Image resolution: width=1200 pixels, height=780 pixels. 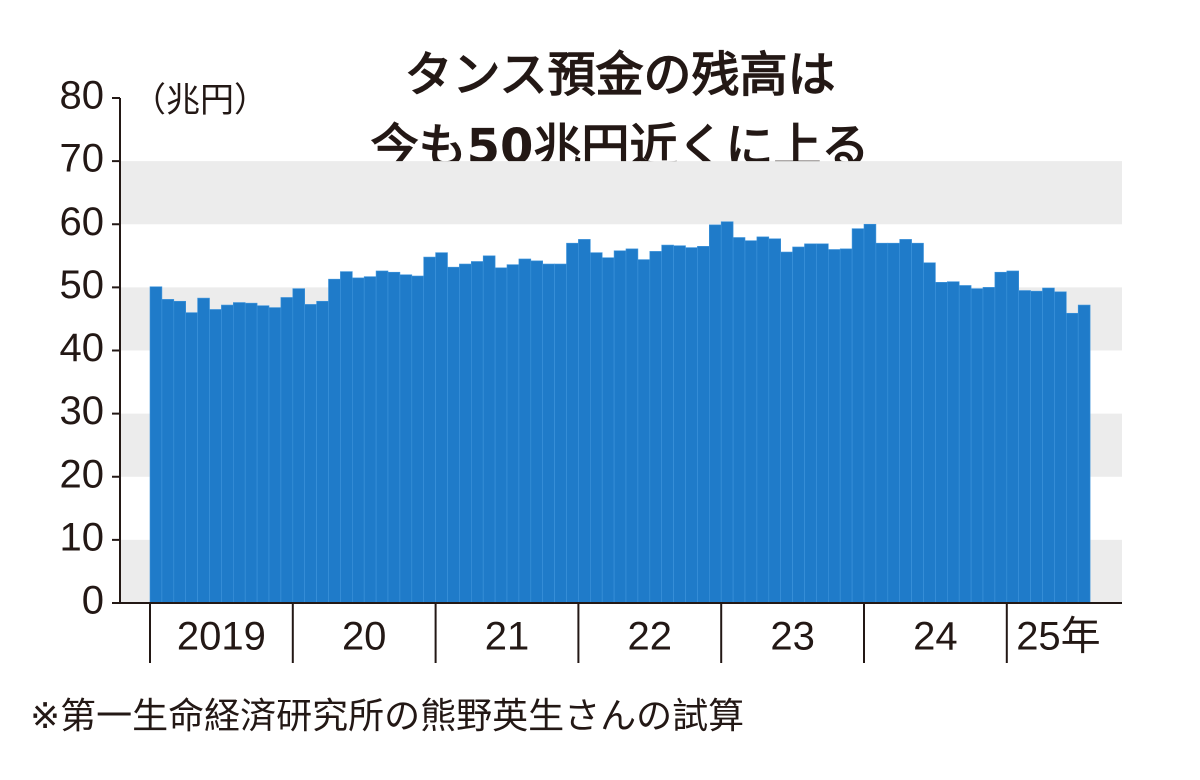 I want to click on x-tick-label: 23, so click(x=792, y=637).